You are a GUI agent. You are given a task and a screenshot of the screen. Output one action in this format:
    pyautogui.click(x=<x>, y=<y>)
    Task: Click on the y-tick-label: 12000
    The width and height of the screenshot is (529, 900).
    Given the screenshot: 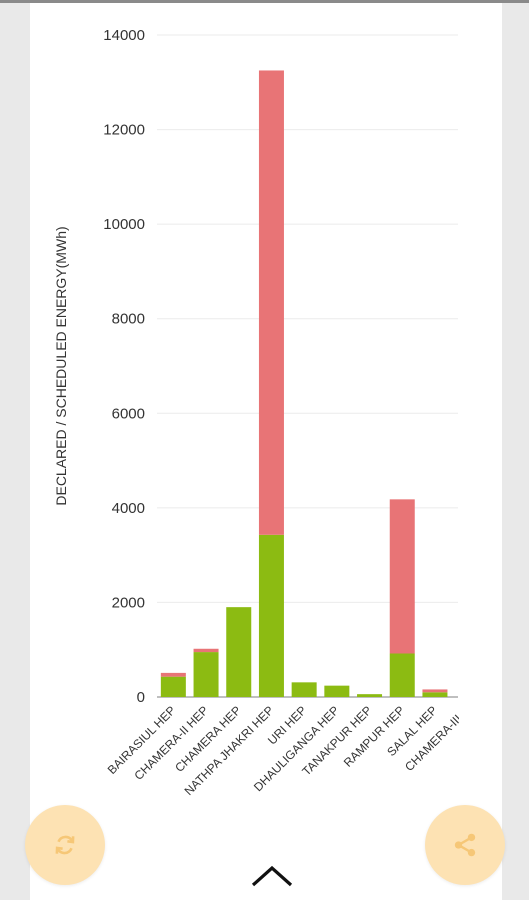 What is the action you would take?
    pyautogui.click(x=124, y=130)
    